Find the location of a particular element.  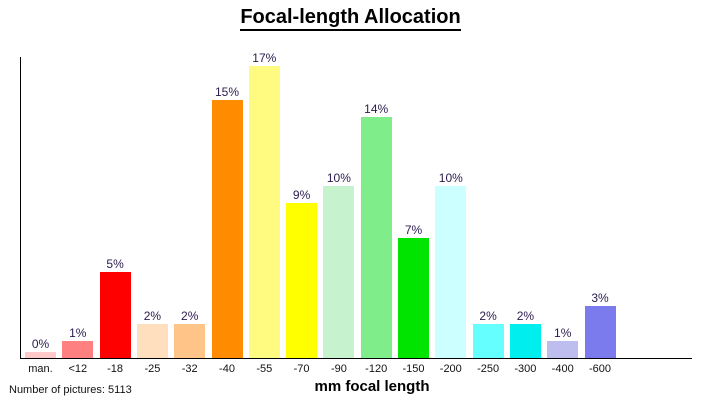

bar-value-label: 17% is located at coordinates (264, 57).